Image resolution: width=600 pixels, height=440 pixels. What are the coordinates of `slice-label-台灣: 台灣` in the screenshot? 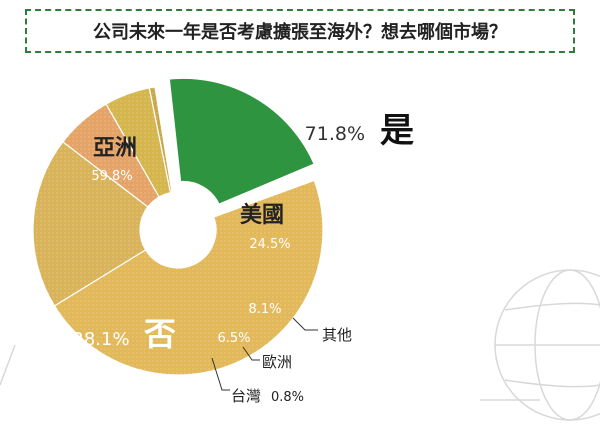 It's located at (246, 396).